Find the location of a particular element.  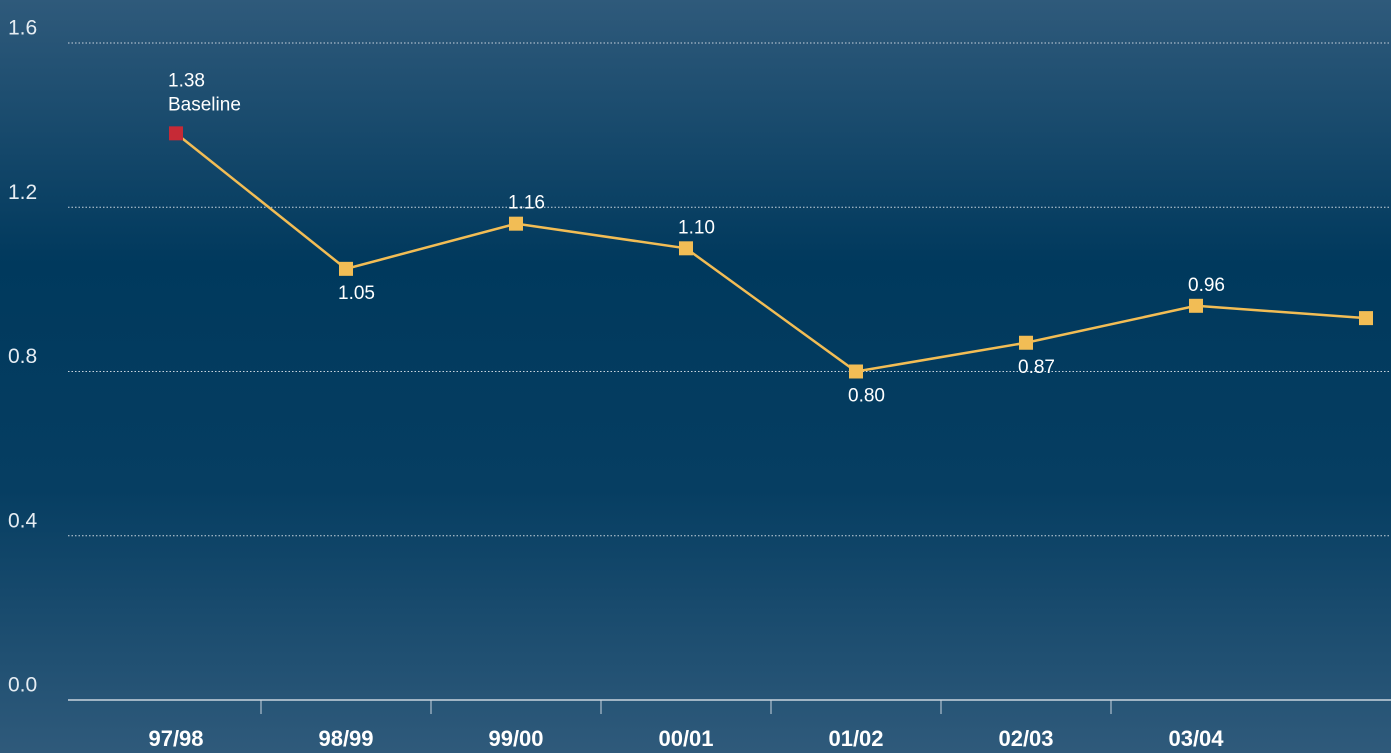

value-label: 1.16 is located at coordinates (526, 203).